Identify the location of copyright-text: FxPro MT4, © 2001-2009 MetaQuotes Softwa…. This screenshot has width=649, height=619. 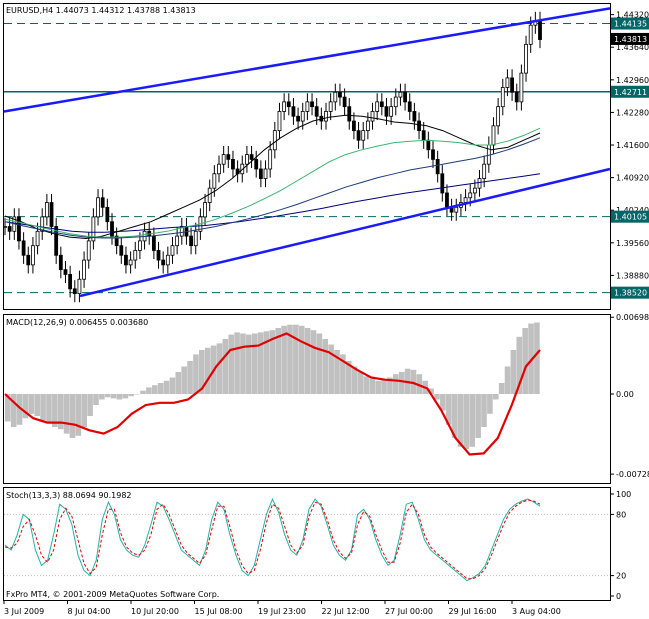
(112, 594).